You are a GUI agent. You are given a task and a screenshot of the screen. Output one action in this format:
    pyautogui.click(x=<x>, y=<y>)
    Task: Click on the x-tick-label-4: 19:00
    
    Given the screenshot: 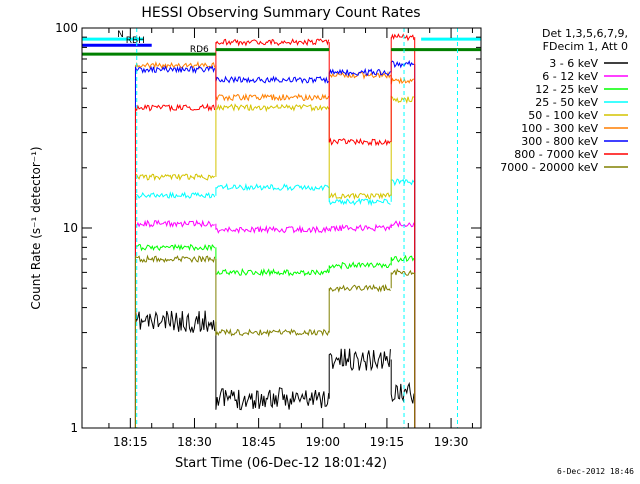 What is the action you would take?
    pyautogui.click(x=322, y=442)
    